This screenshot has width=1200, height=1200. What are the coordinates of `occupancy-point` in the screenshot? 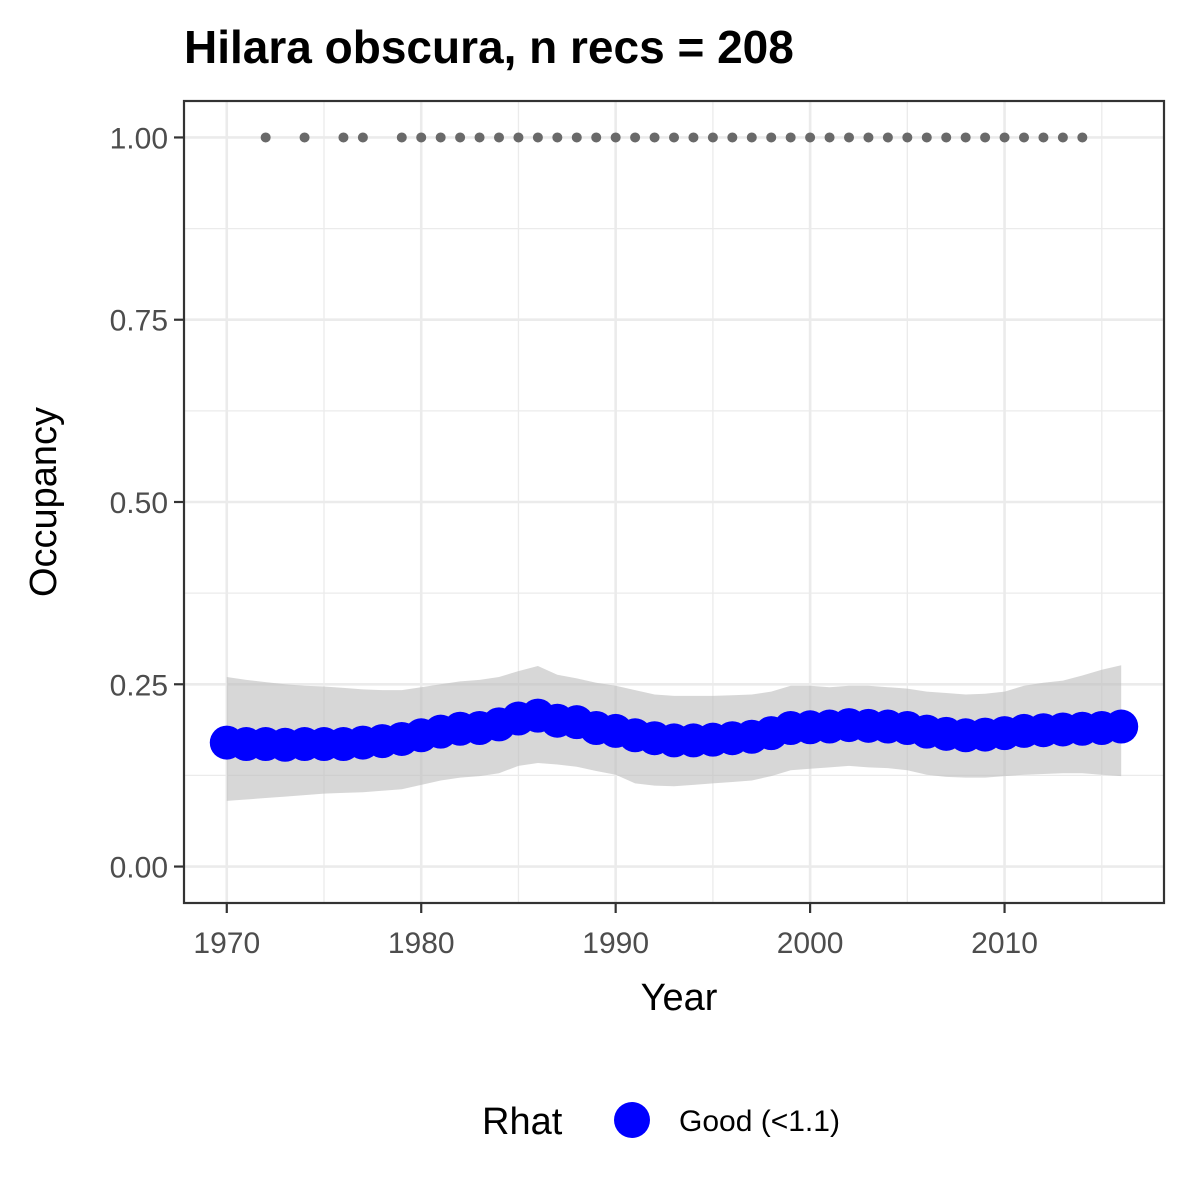 It's located at (1121, 726).